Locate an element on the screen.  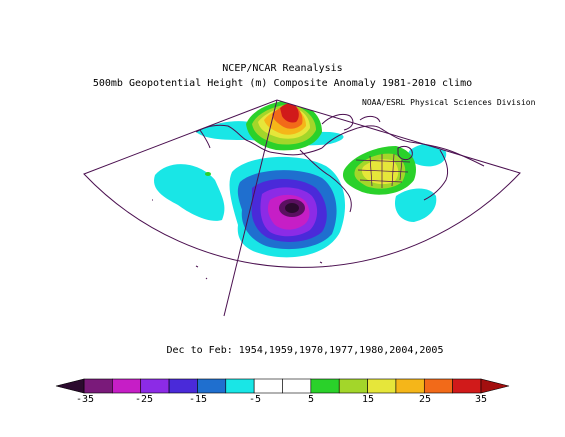
political-boundaries is located at coordinates (383, 170).